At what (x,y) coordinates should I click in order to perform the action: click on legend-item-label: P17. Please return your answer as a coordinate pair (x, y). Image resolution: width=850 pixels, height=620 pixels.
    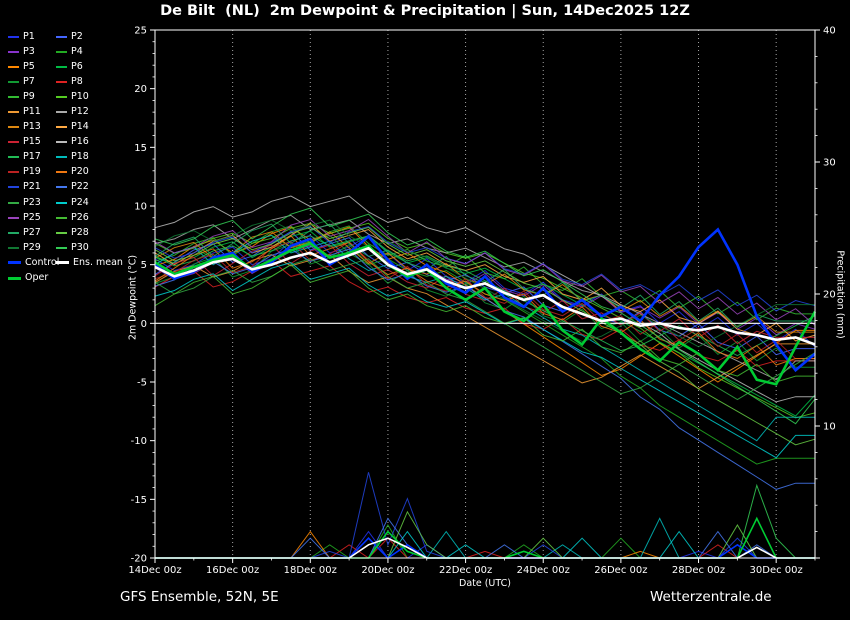
    Looking at the image, I should click on (32, 157).